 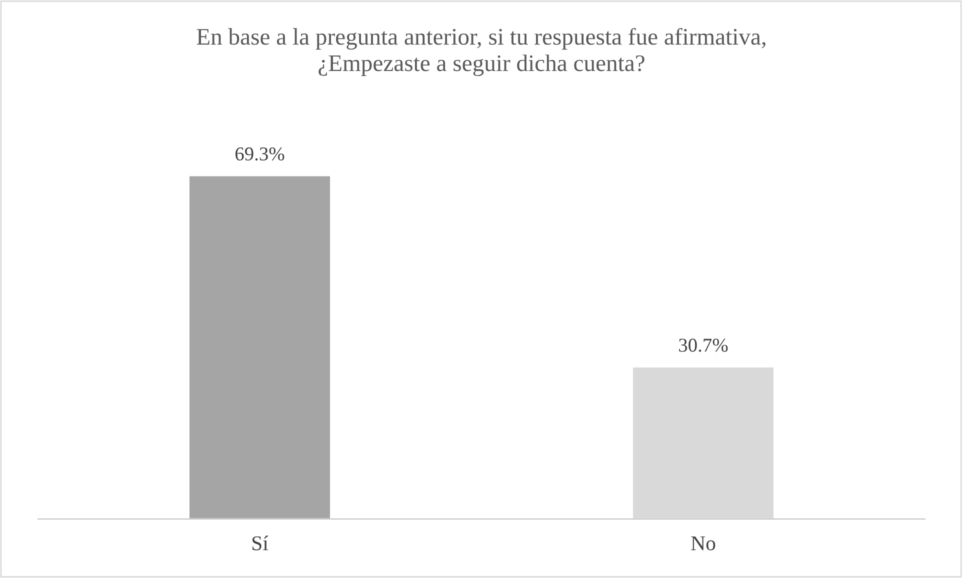 What do you see at coordinates (703, 543) in the screenshot?
I see `x-tick-label: No` at bounding box center [703, 543].